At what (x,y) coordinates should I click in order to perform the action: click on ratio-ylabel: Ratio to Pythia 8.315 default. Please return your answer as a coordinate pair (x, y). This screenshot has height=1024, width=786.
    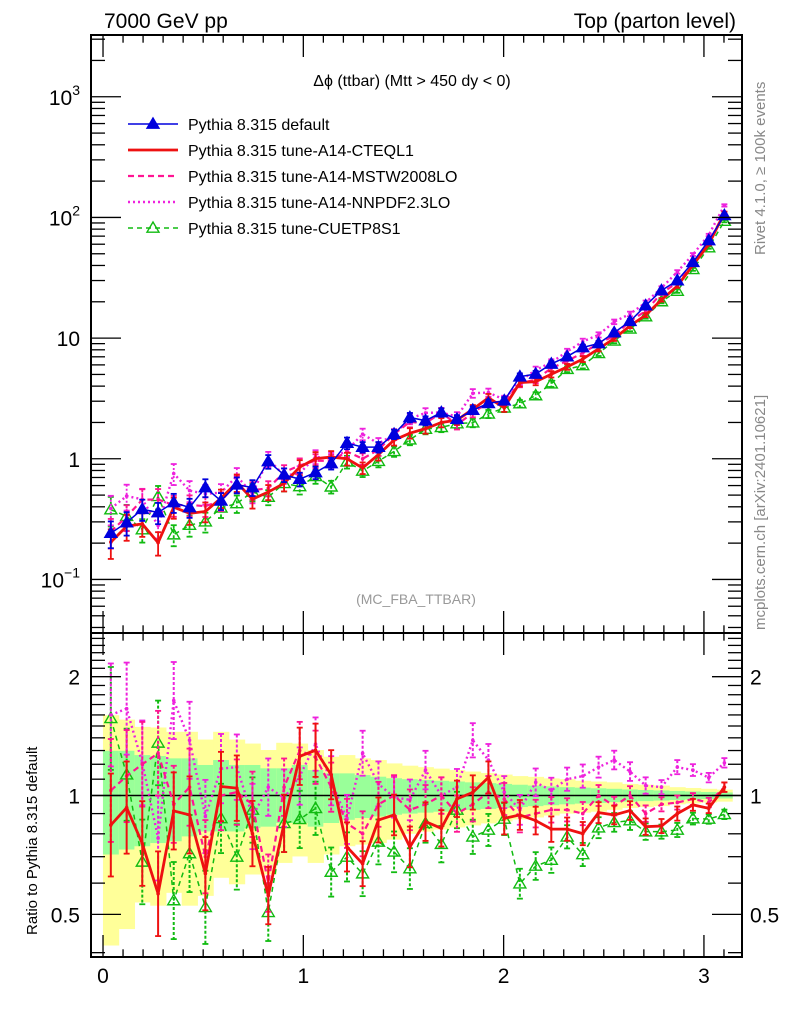
    Looking at the image, I should click on (32, 840).